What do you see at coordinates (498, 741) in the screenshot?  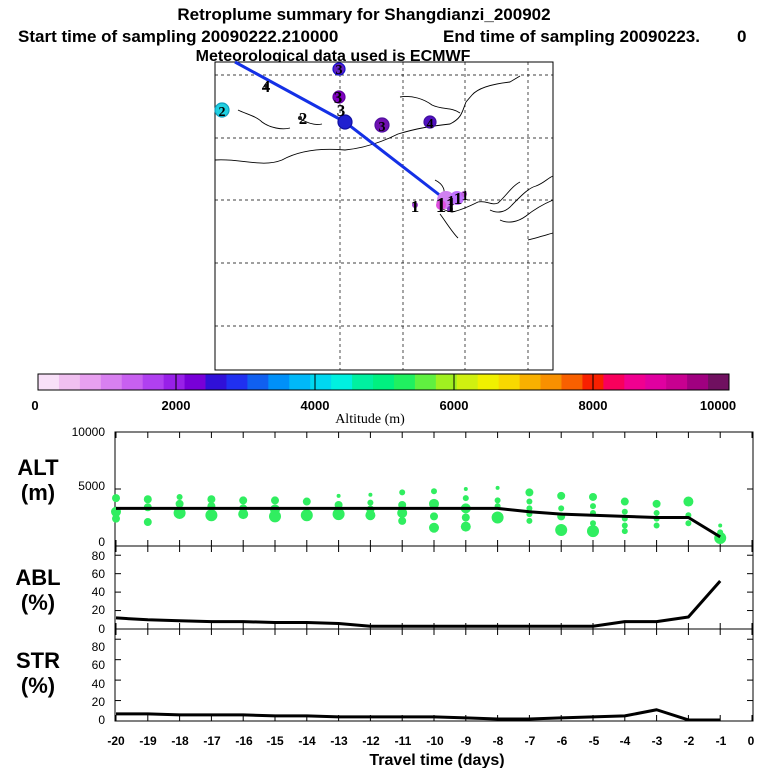 I see `x-tick: -8` at bounding box center [498, 741].